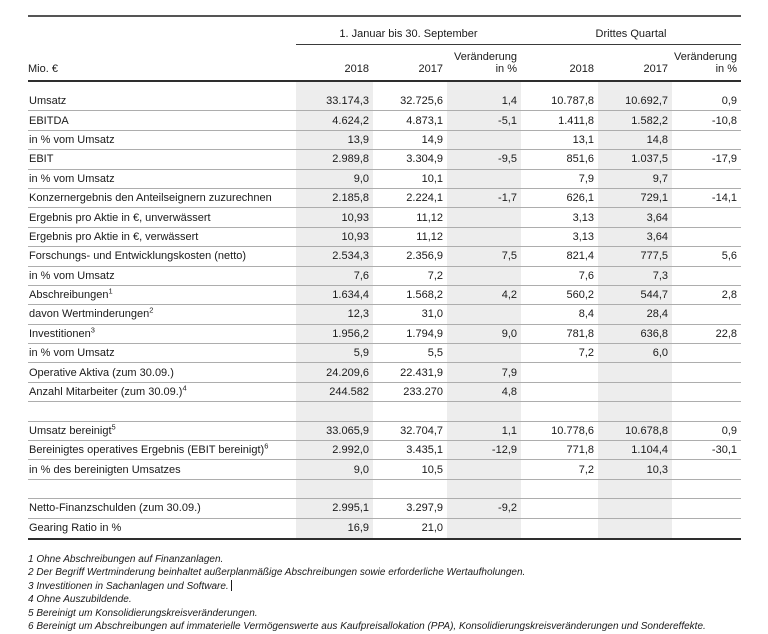 Image resolution: width=768 pixels, height=634 pixels. I want to click on row-label: Netto-Finanzschulden (zum 30.09.), so click(115, 508).